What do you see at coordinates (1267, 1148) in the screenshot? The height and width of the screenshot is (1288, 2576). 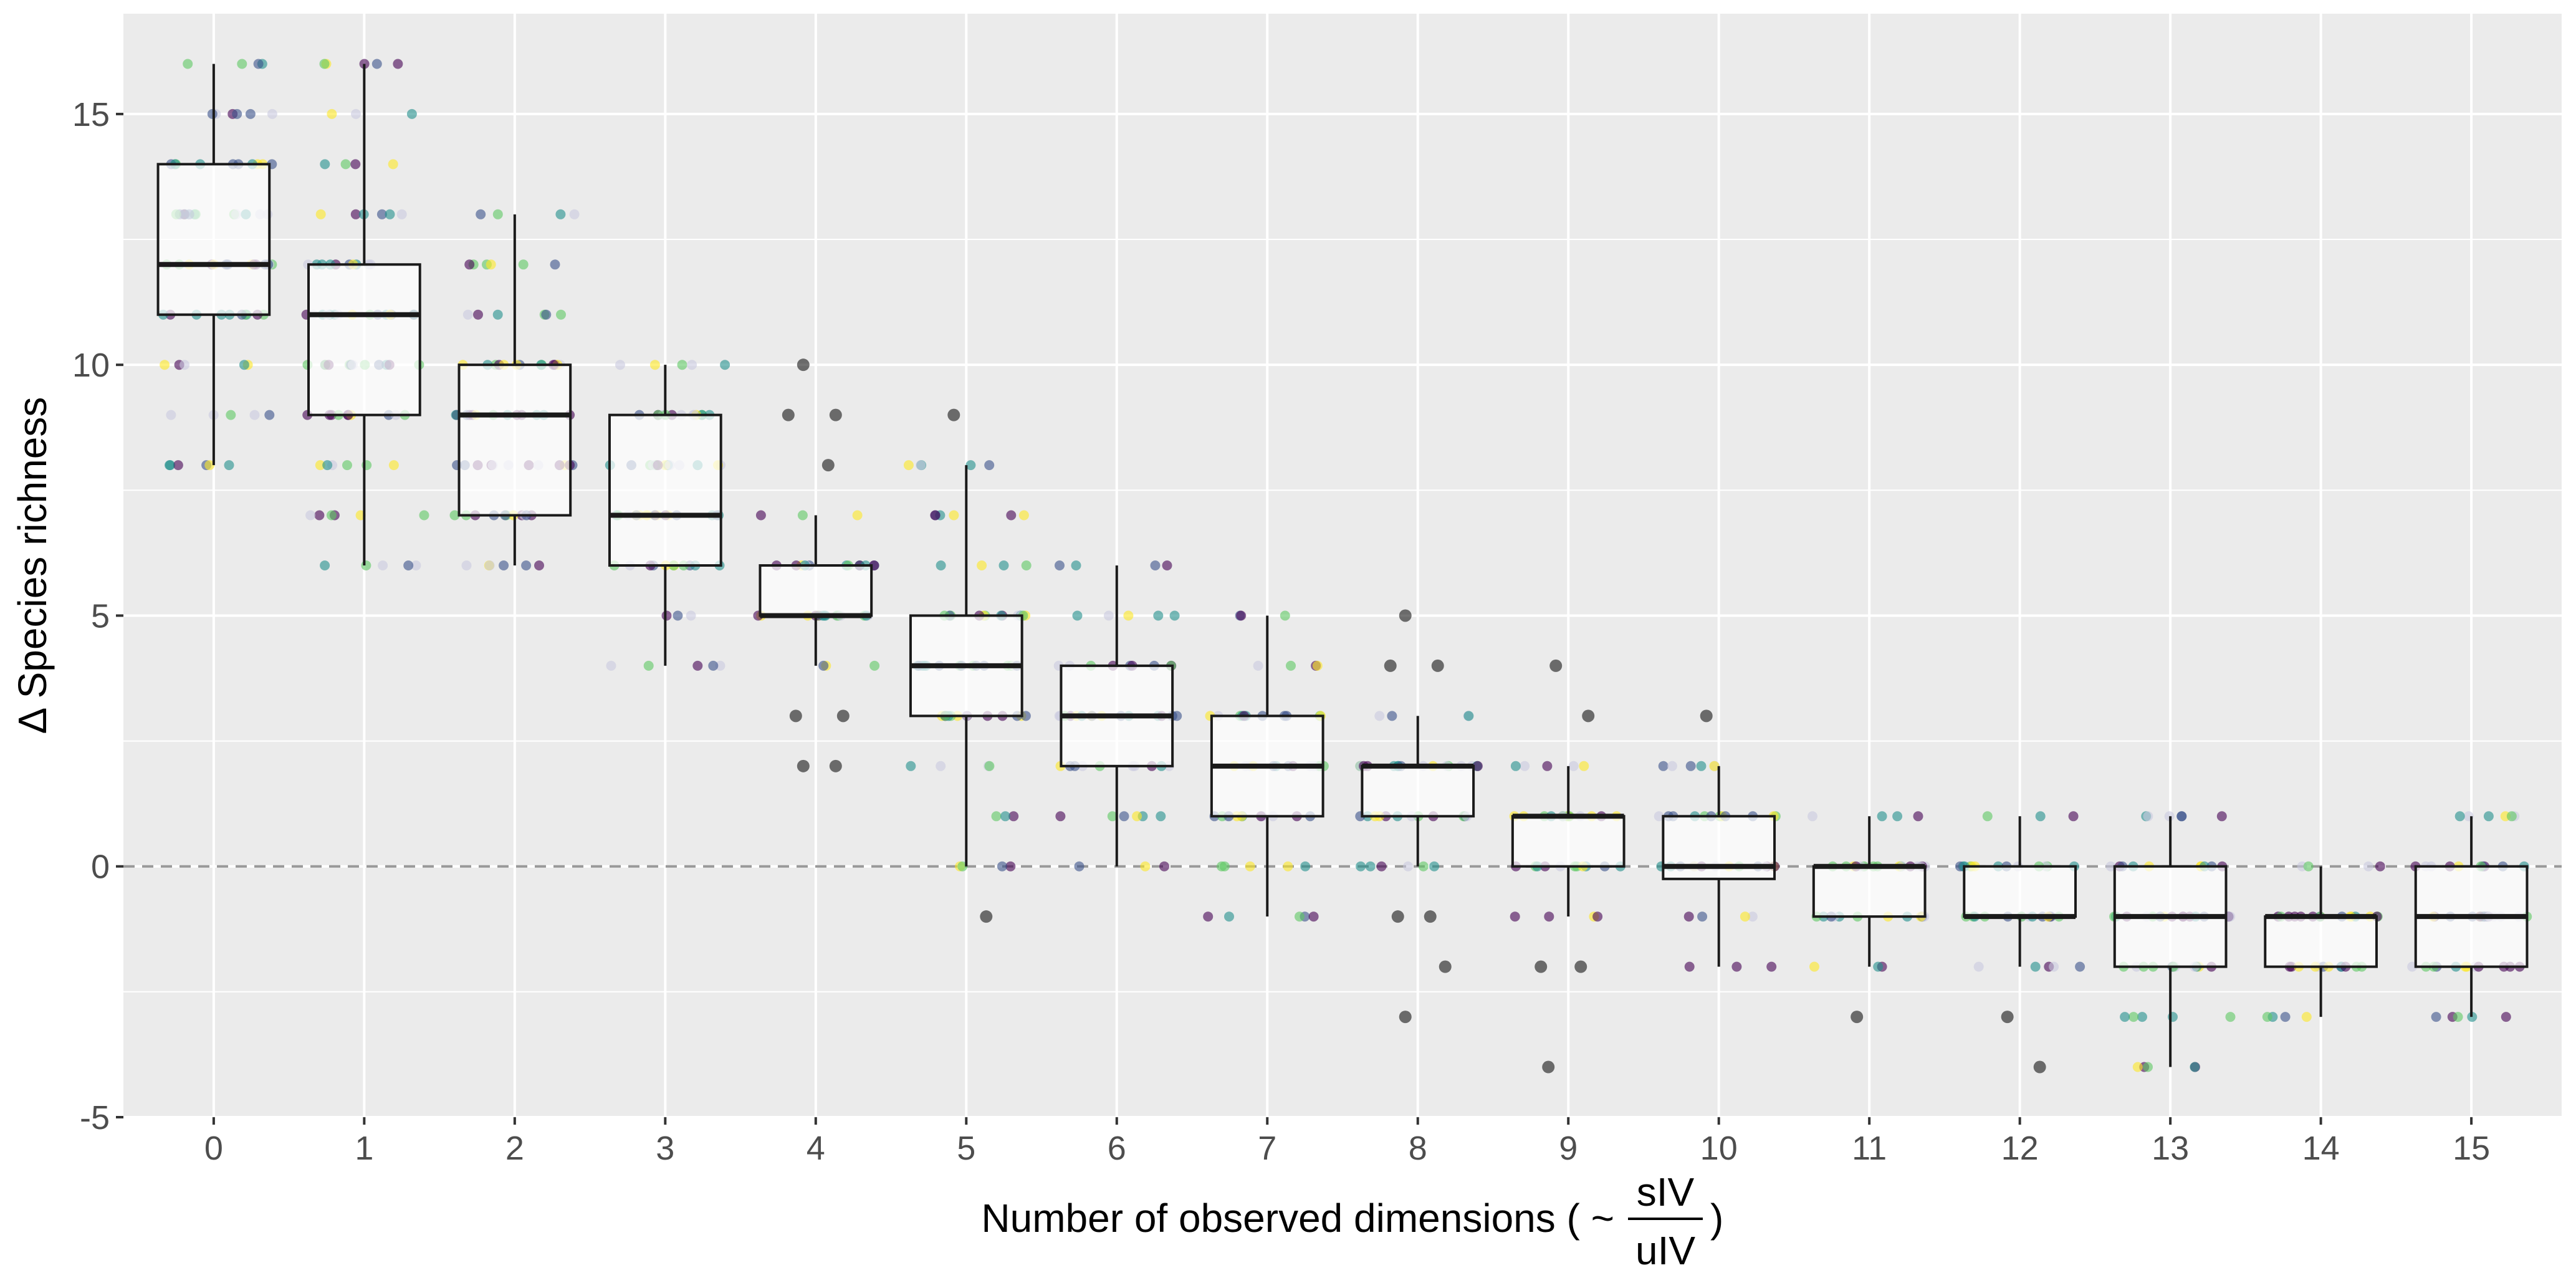 I see `x-tick-label: 7` at bounding box center [1267, 1148].